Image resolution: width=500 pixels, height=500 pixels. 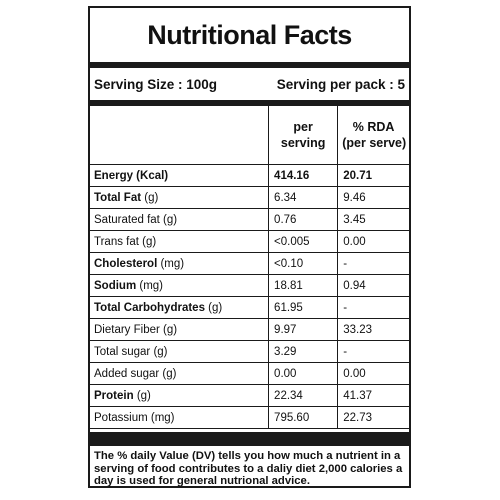 I want to click on nutrient-name-bold: Sodium, so click(x=115, y=285).